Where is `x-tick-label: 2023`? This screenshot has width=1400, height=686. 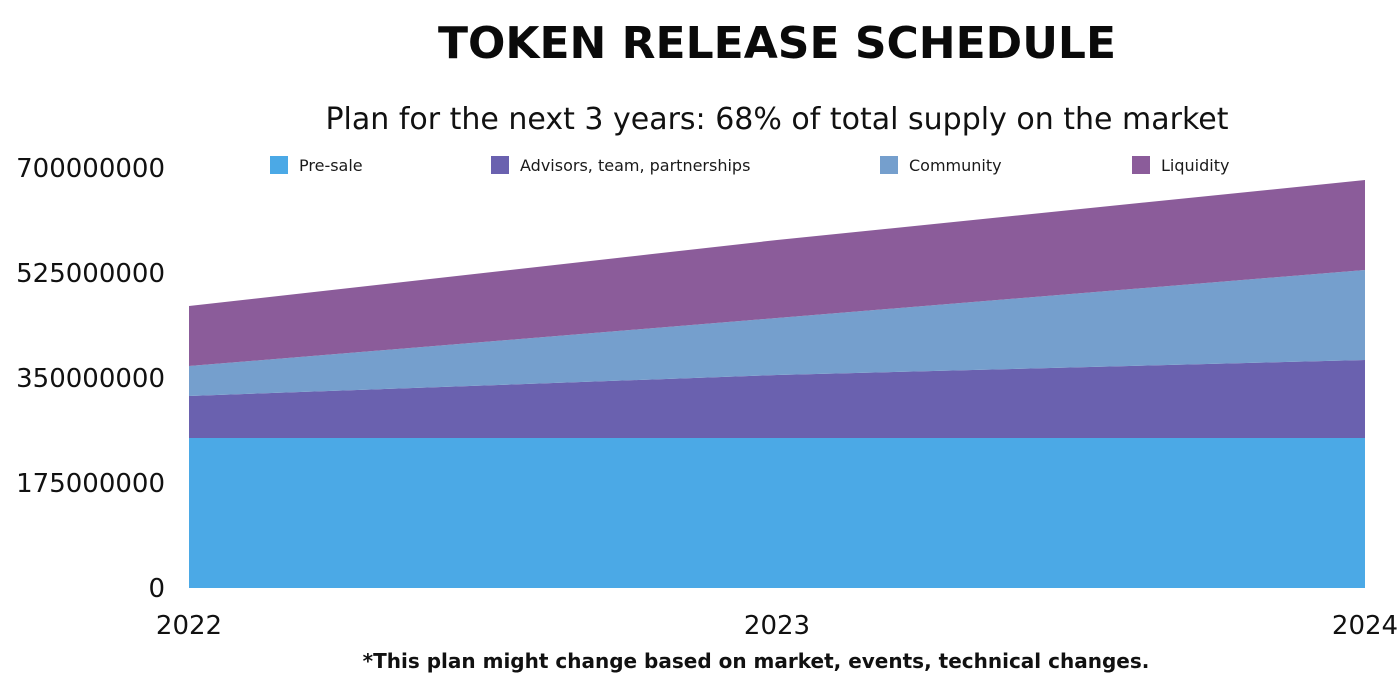
x-tick-label: 2023 is located at coordinates (777, 626).